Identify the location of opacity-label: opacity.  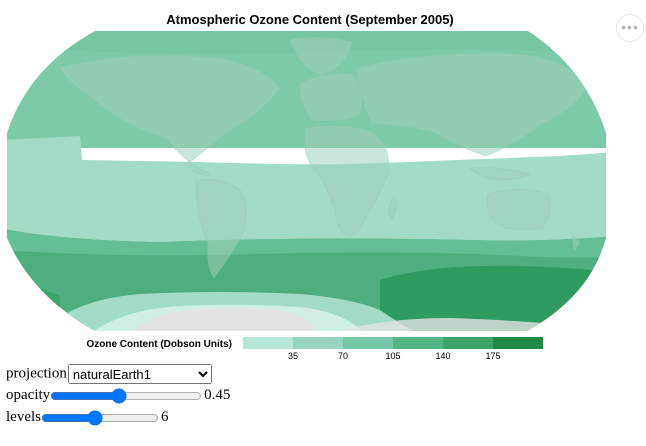
(28, 395).